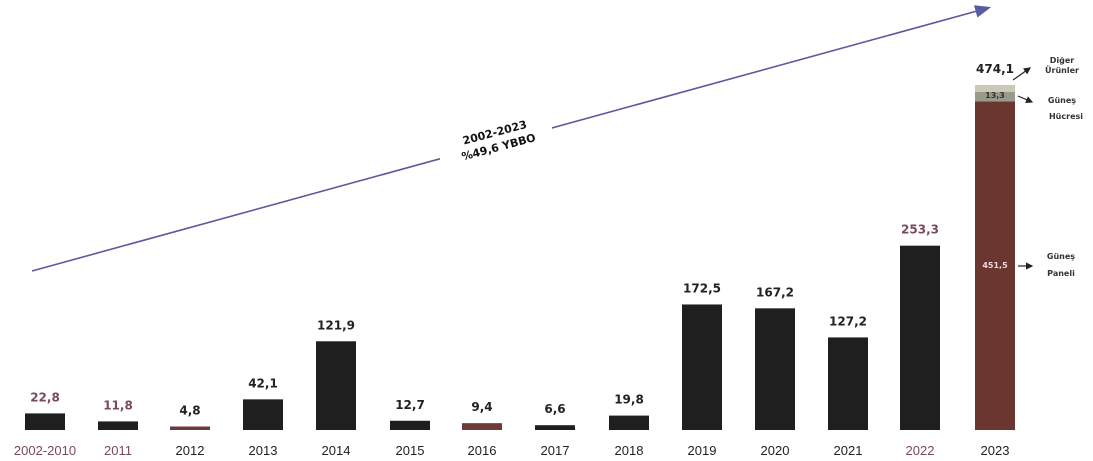 The width and height of the screenshot is (1093, 461). What do you see at coordinates (263, 383) in the screenshot?
I see `value-label-2013: 42,1` at bounding box center [263, 383].